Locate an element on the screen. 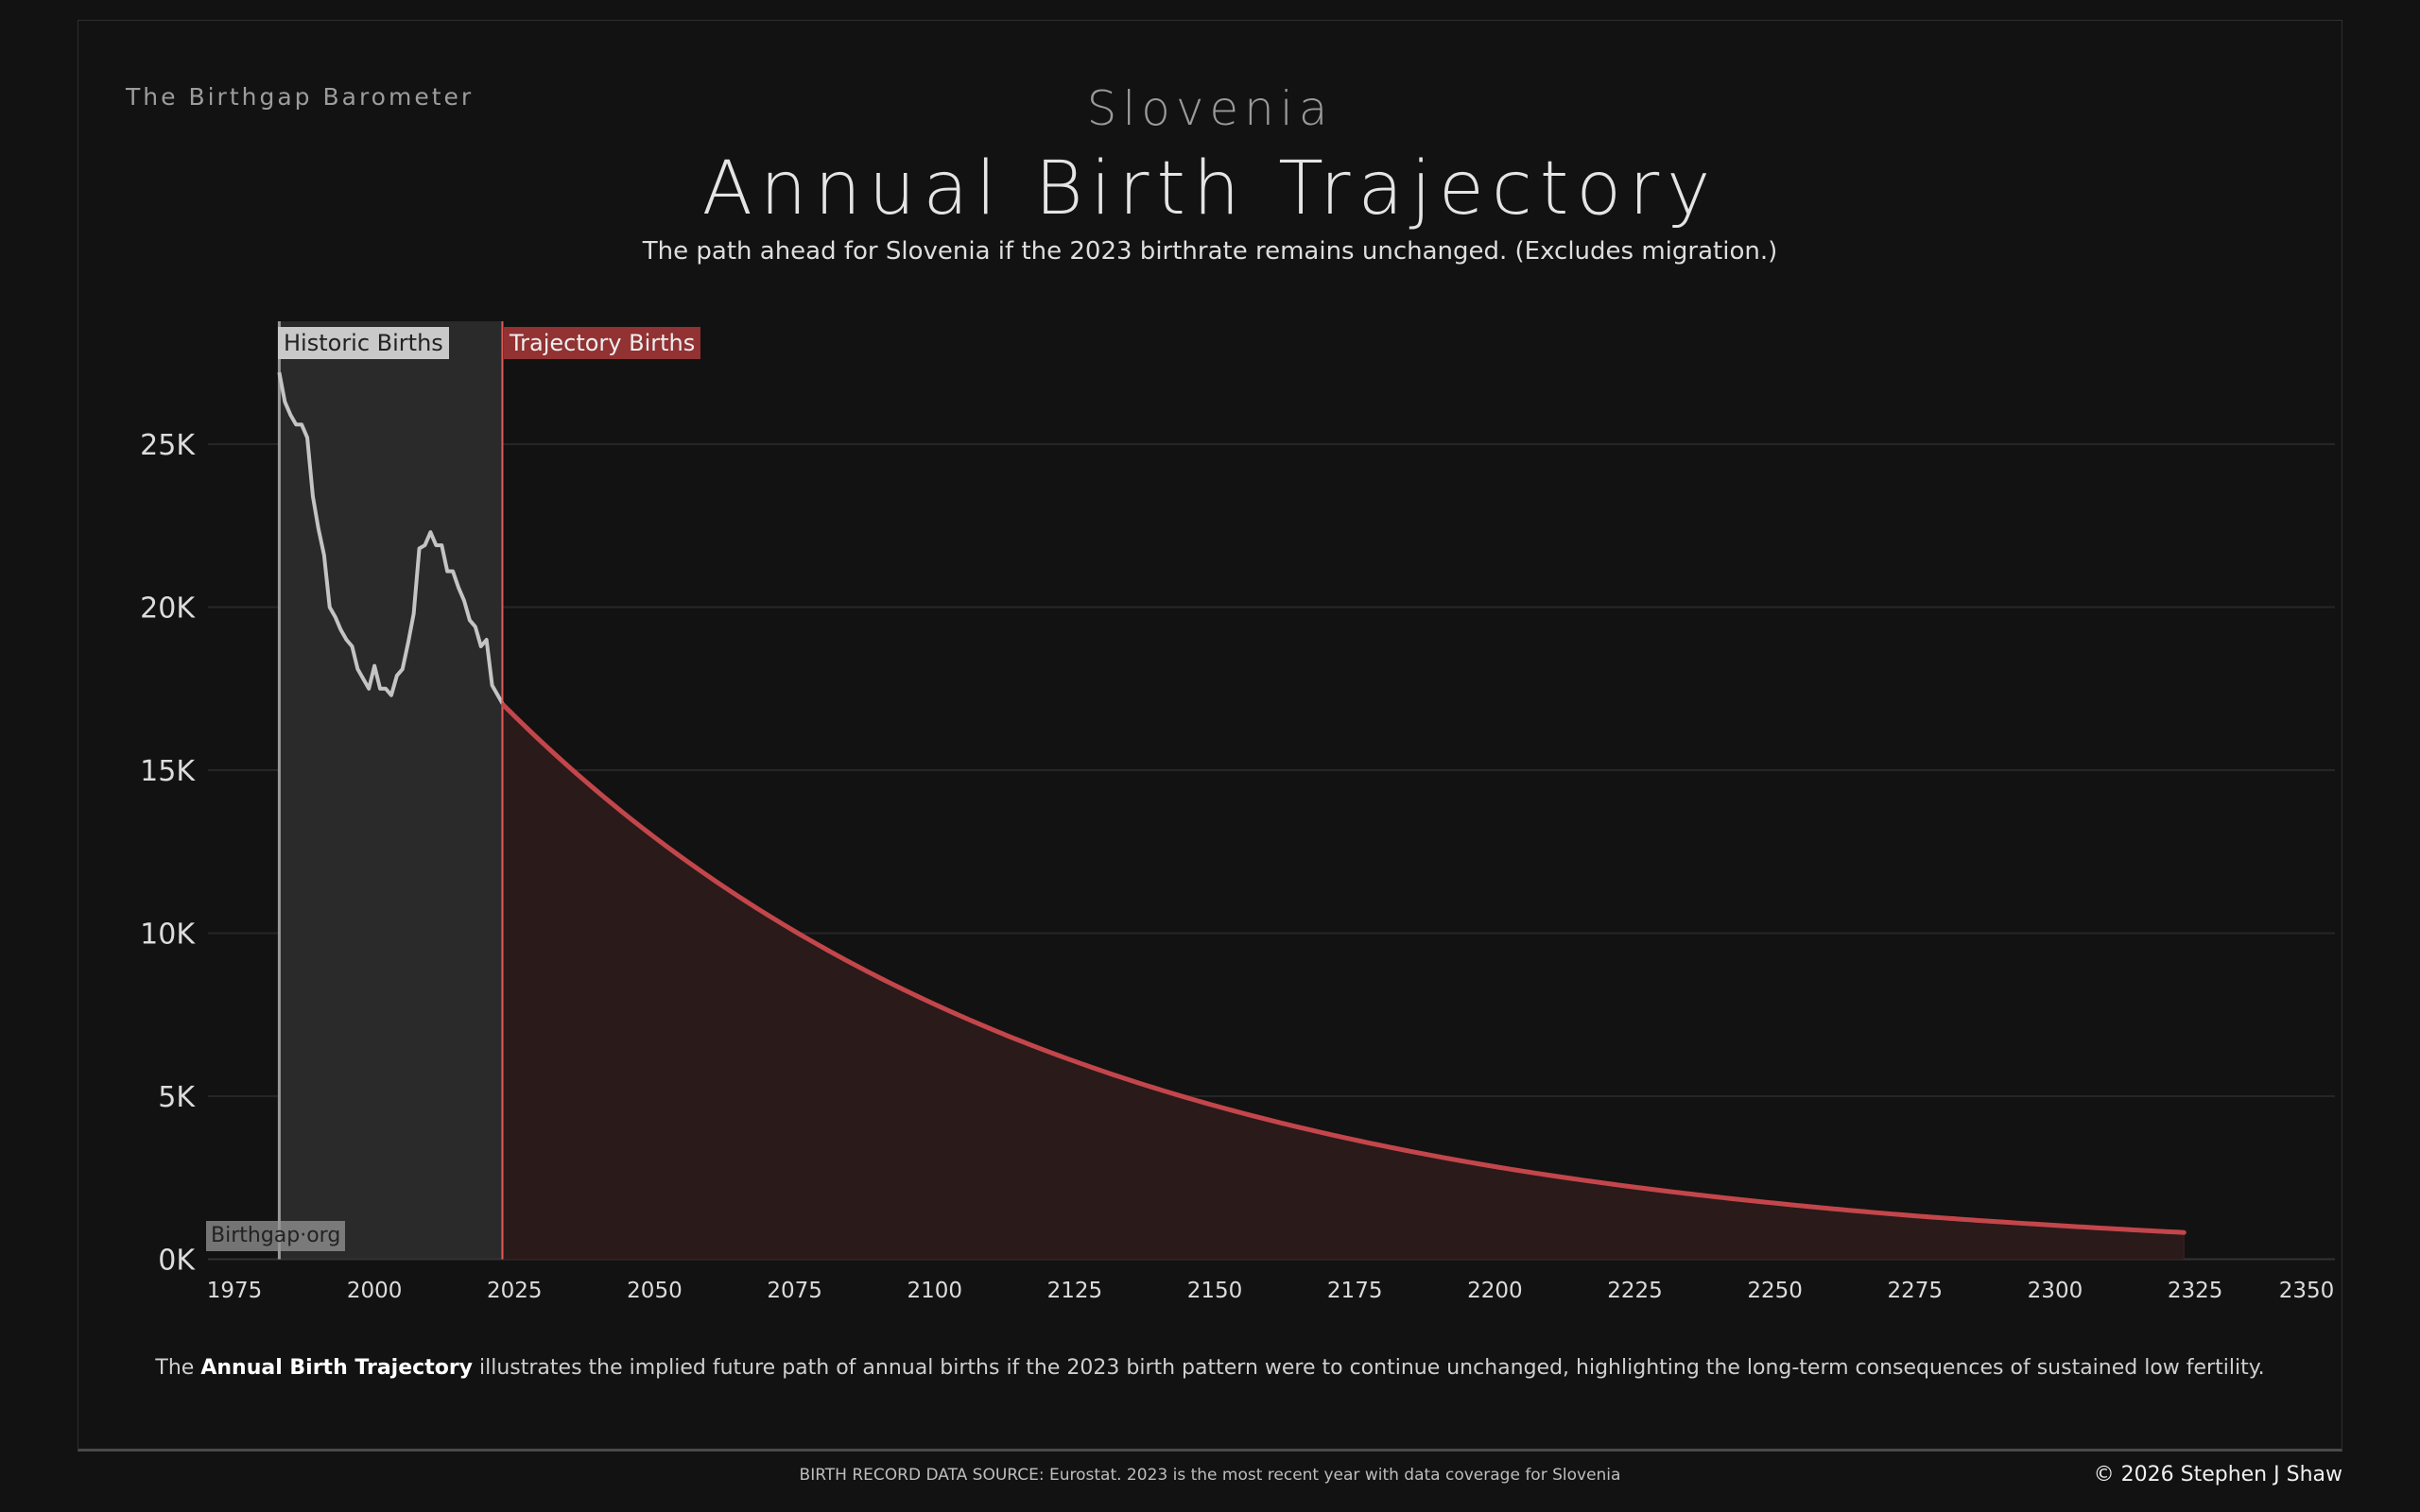 This screenshot has height=1512, width=2420. y-tick-label: 10K is located at coordinates (168, 935).